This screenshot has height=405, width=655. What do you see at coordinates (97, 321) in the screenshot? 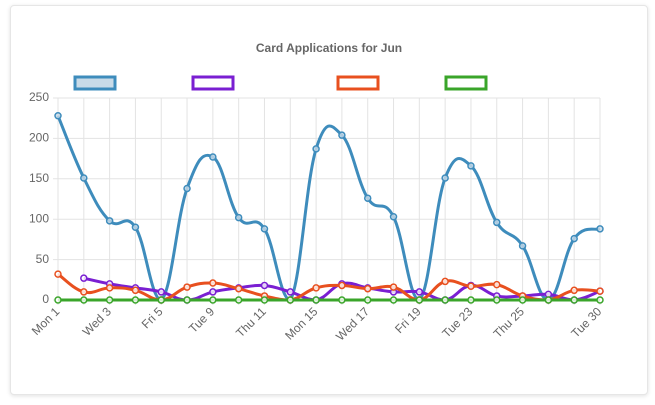
I see `x-tick-label: Wed 3` at bounding box center [97, 321].